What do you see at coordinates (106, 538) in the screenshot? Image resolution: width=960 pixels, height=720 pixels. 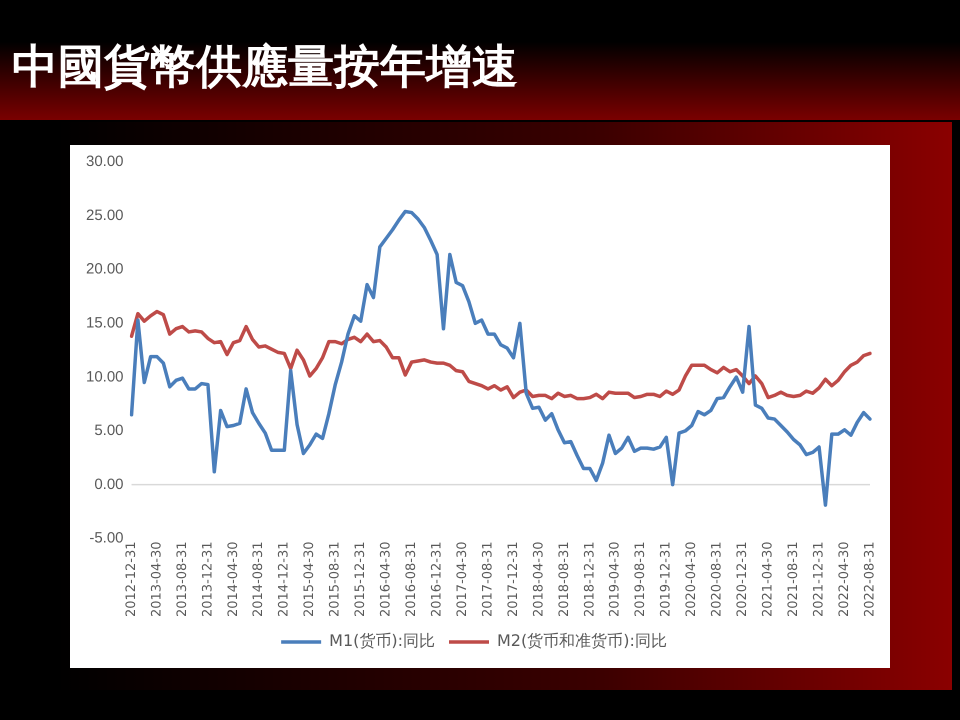 I see `y-tick-label: -5.00` at bounding box center [106, 538].